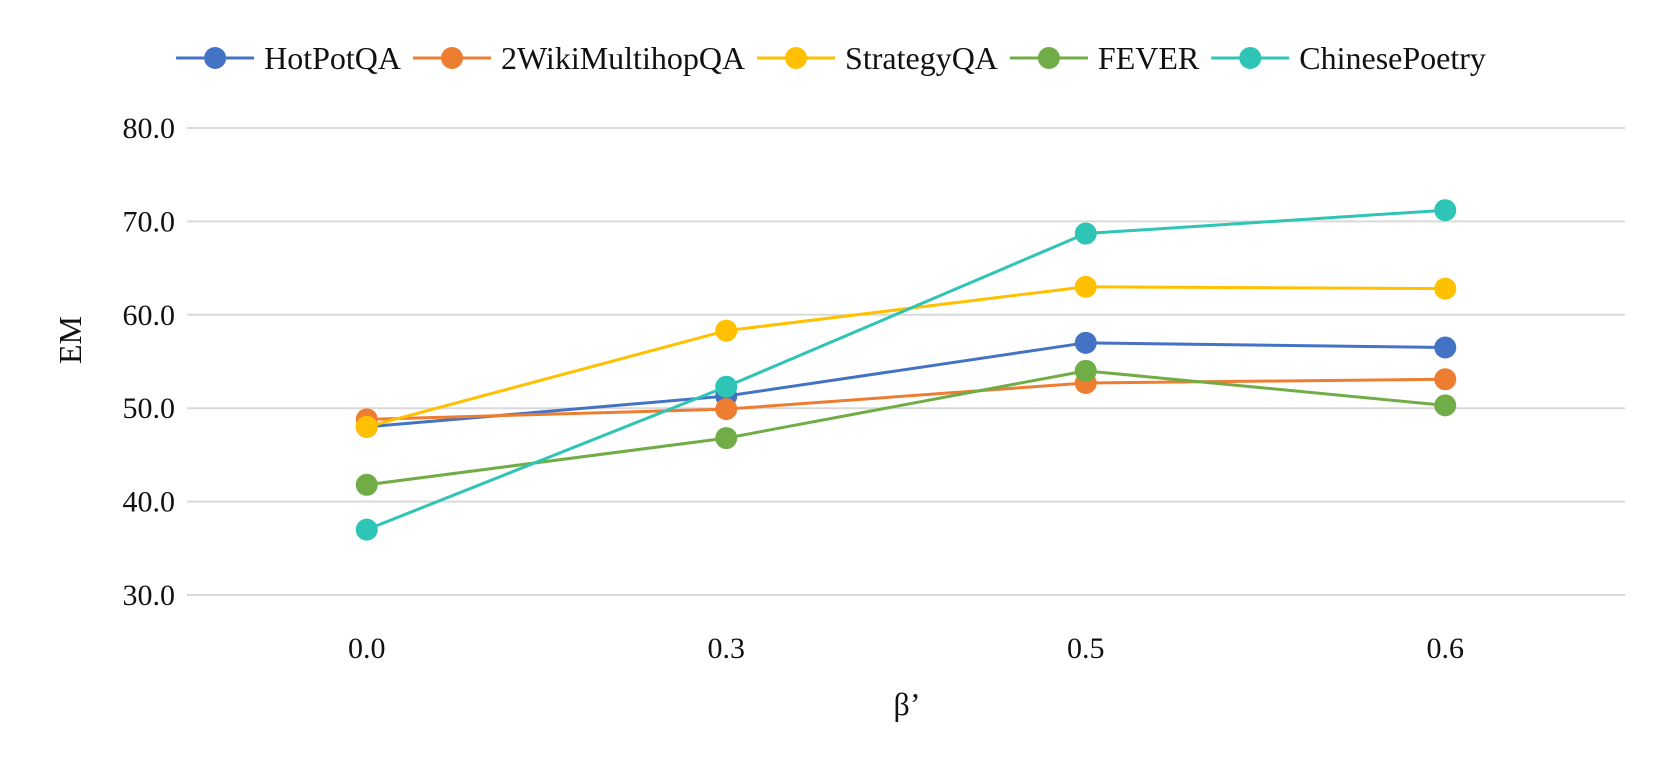 Image resolution: width=1662 pixels, height=775 pixels. I want to click on legend-label: ChinesePoetry, so click(1392, 58).